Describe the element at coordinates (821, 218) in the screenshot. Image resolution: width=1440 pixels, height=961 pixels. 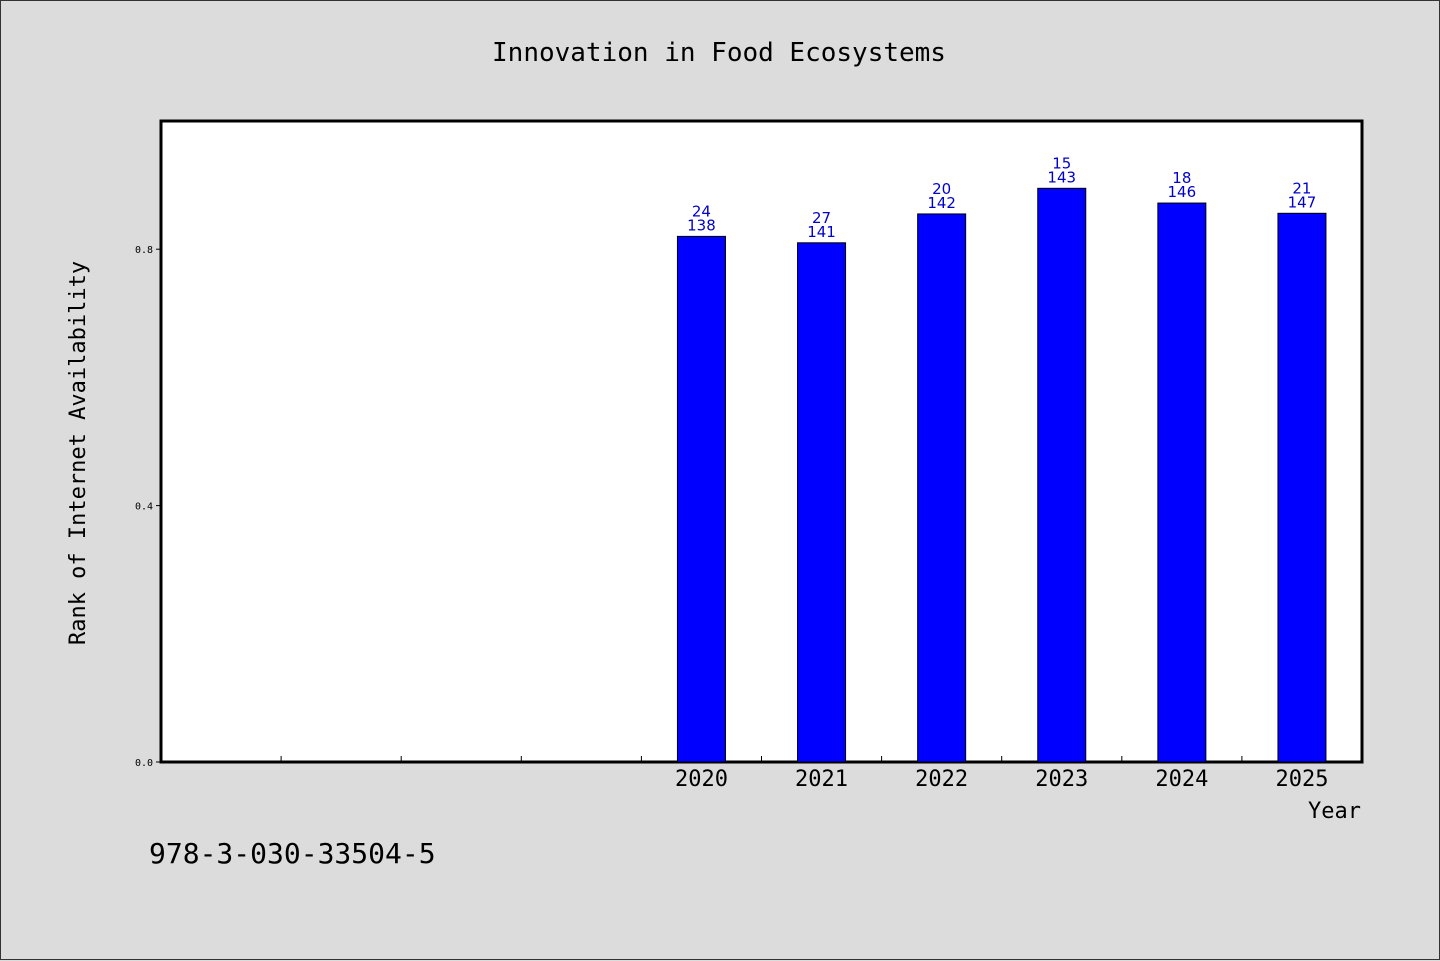
I see `bar-label-top: 27` at that location.